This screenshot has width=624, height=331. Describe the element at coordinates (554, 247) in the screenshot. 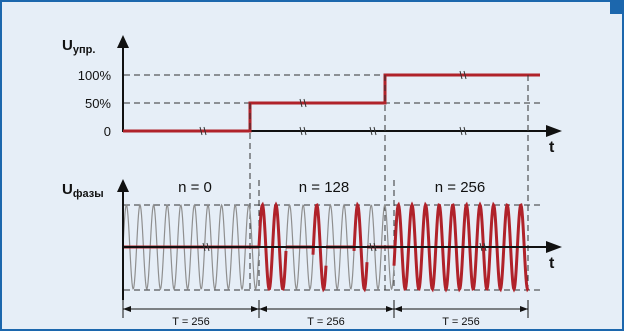

I see `bottom-x-arrow` at that location.